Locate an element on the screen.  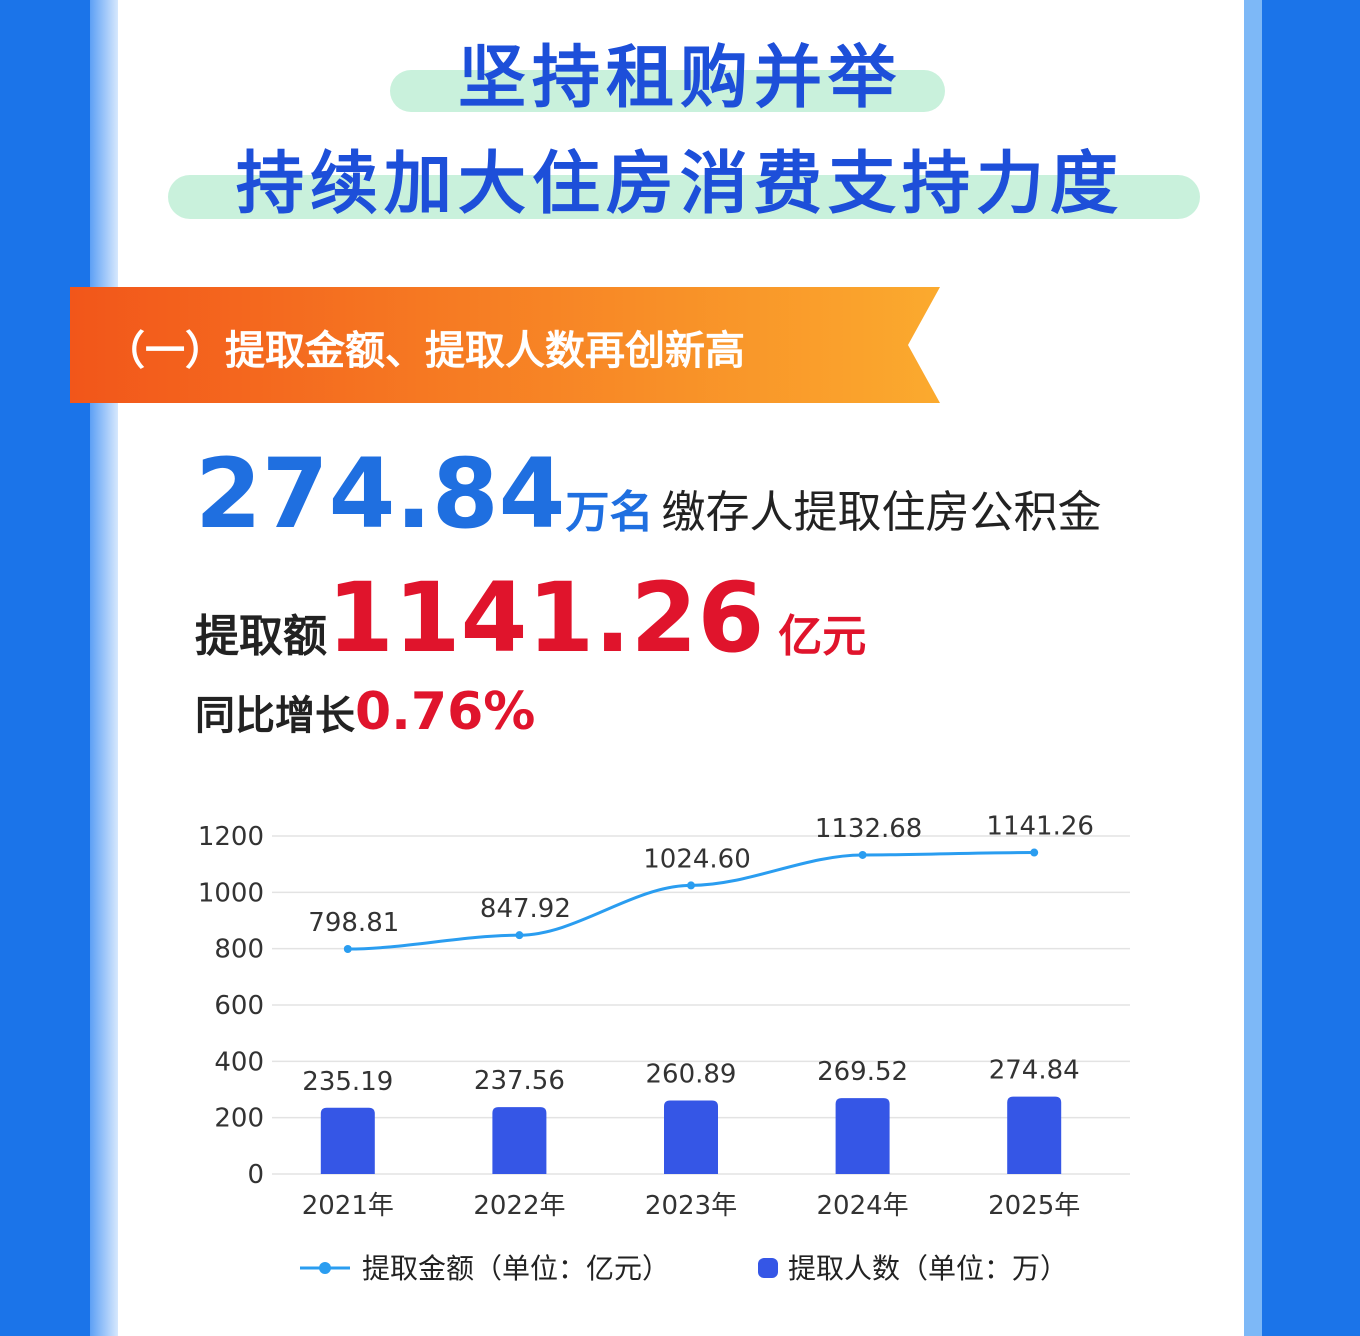
y-tick-label: 400 is located at coordinates (239, 1062).